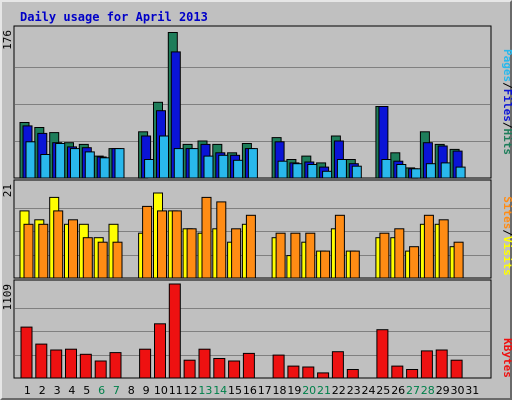 This screenshot has width=512, height=400. What do you see at coordinates (428, 390) in the screenshot?
I see `x-tick-label: 28` at bounding box center [428, 390].